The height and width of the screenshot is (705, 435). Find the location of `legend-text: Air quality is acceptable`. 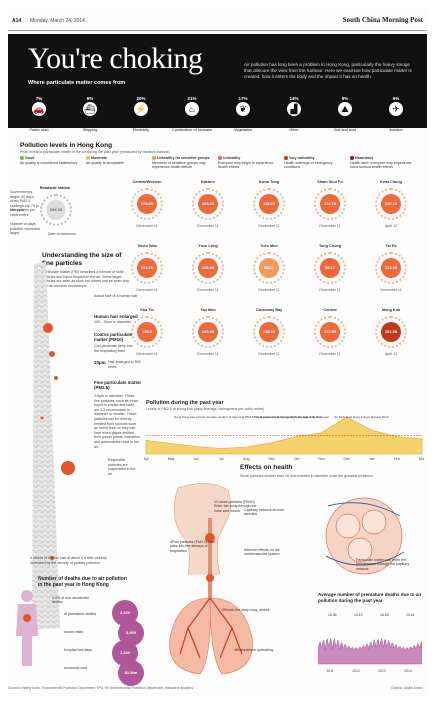

legend-text: Air quality is acceptable is located at coordinates (105, 162).